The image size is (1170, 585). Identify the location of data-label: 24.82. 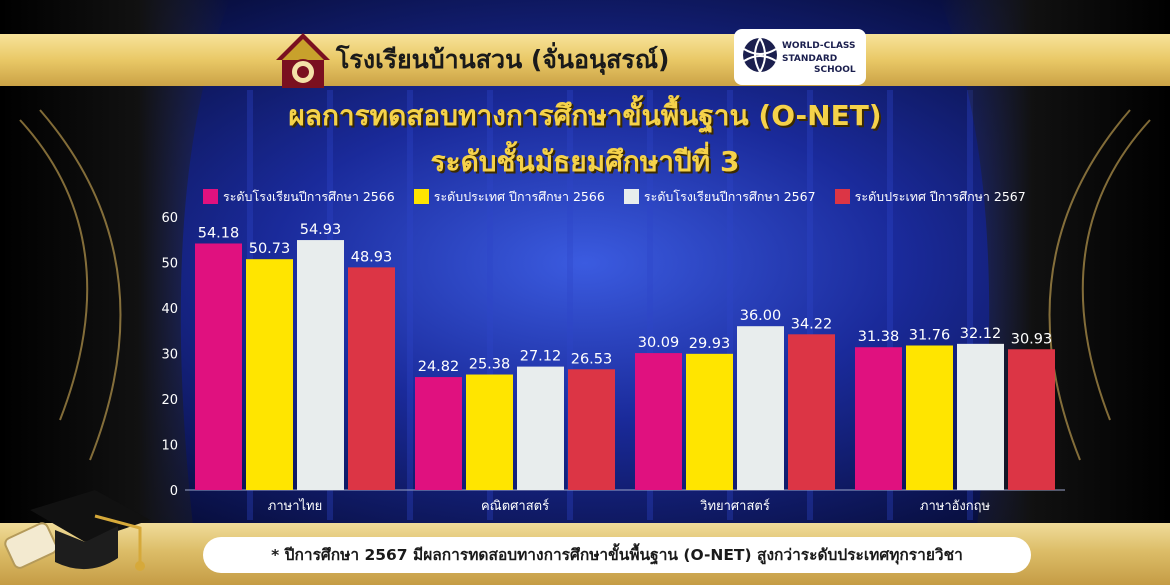
(439, 367).